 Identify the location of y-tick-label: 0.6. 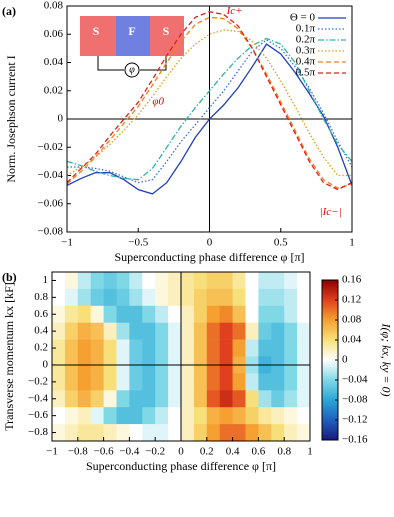
(41, 314).